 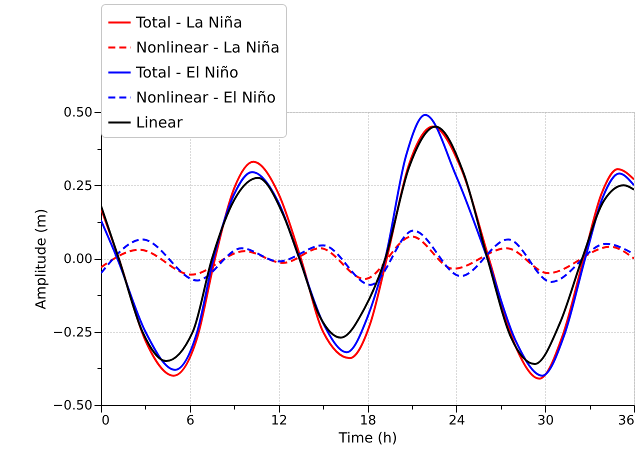 I want to click on y-tick-label: 0.25, so click(x=78, y=186).